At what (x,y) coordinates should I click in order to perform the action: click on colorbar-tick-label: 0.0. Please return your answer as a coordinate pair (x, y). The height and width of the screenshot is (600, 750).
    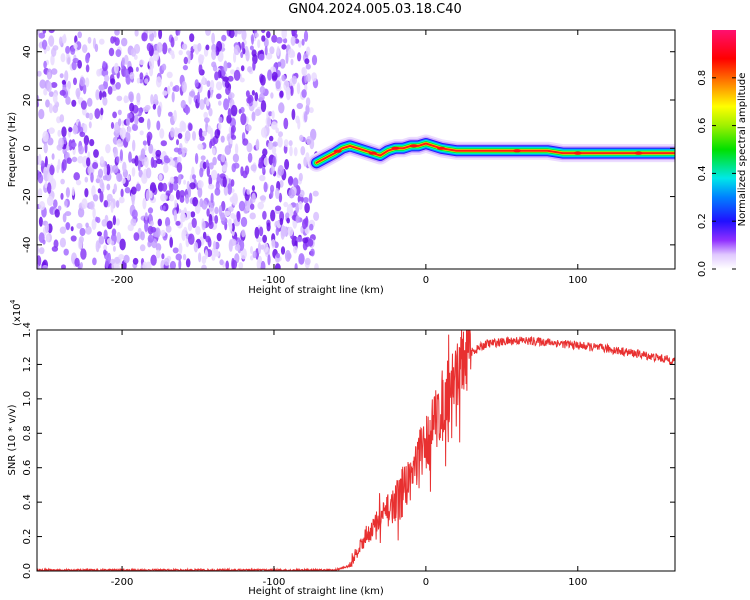
    Looking at the image, I should click on (702, 269).